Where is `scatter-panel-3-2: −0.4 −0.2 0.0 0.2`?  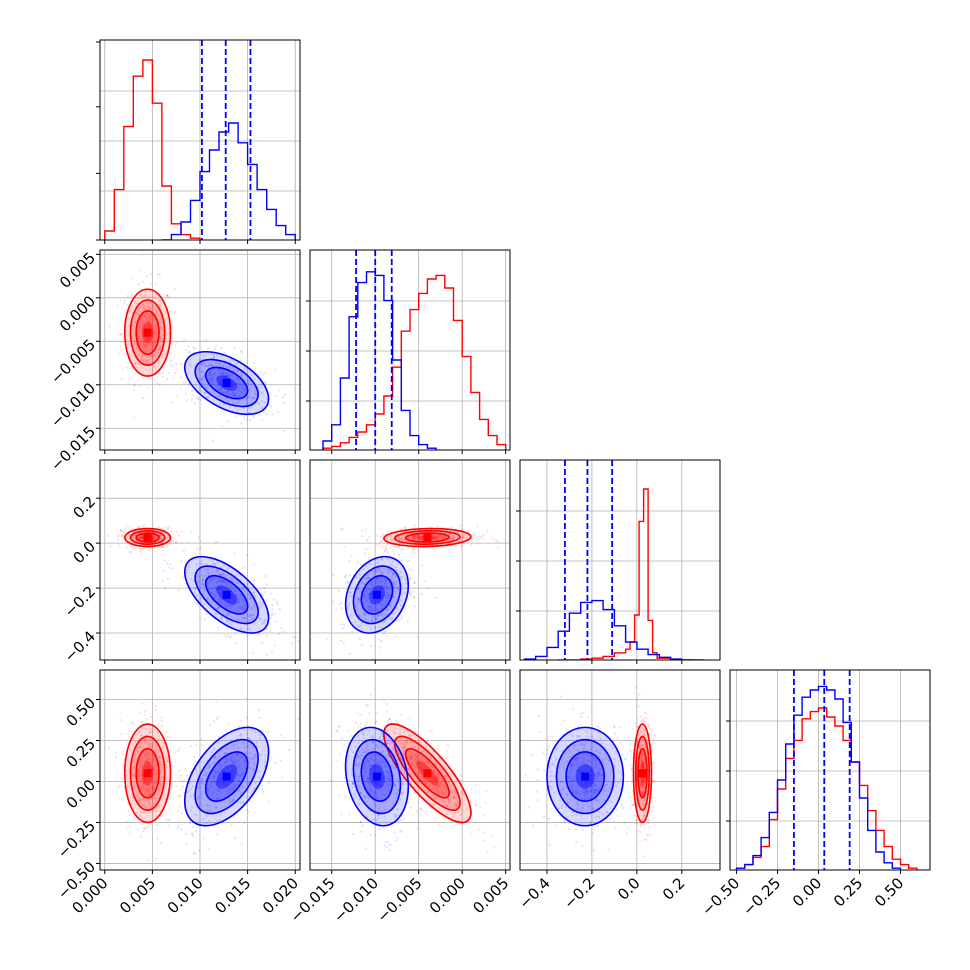
scatter-panel-3-2: −0.4 −0.2 0.0 0.2 is located at coordinates (618, 791).